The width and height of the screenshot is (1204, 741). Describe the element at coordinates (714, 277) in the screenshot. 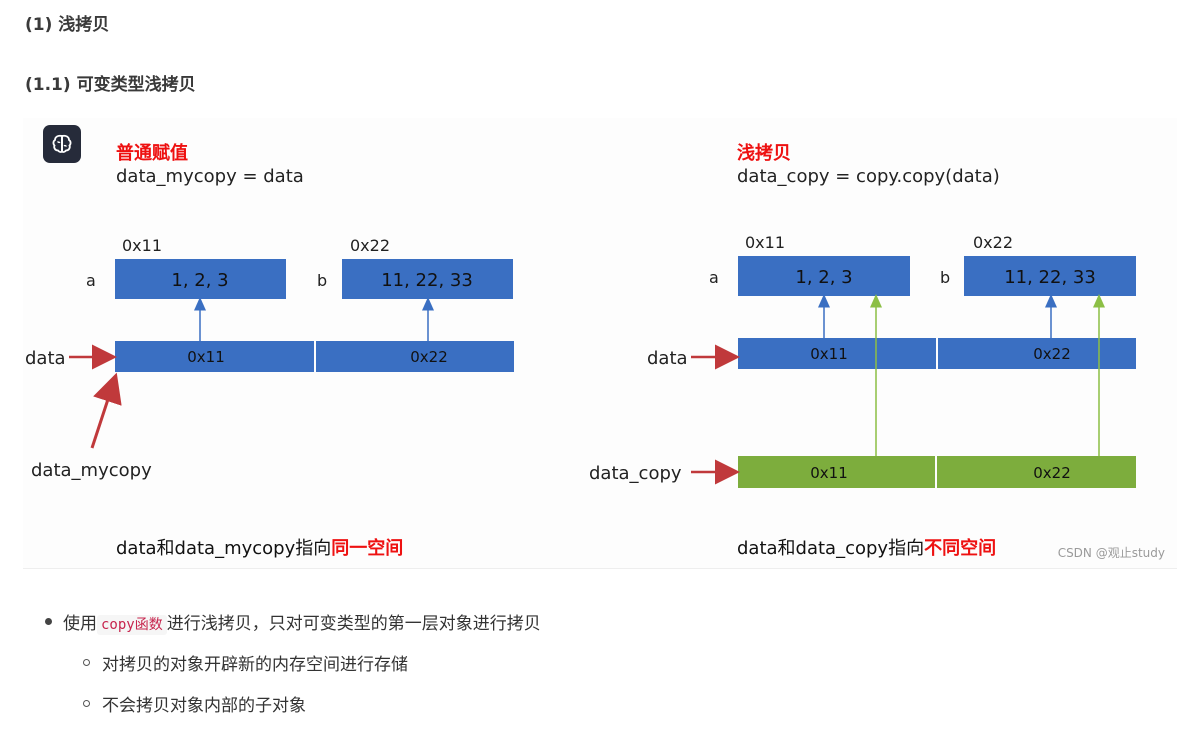

I see `right-label-a: a` at that location.